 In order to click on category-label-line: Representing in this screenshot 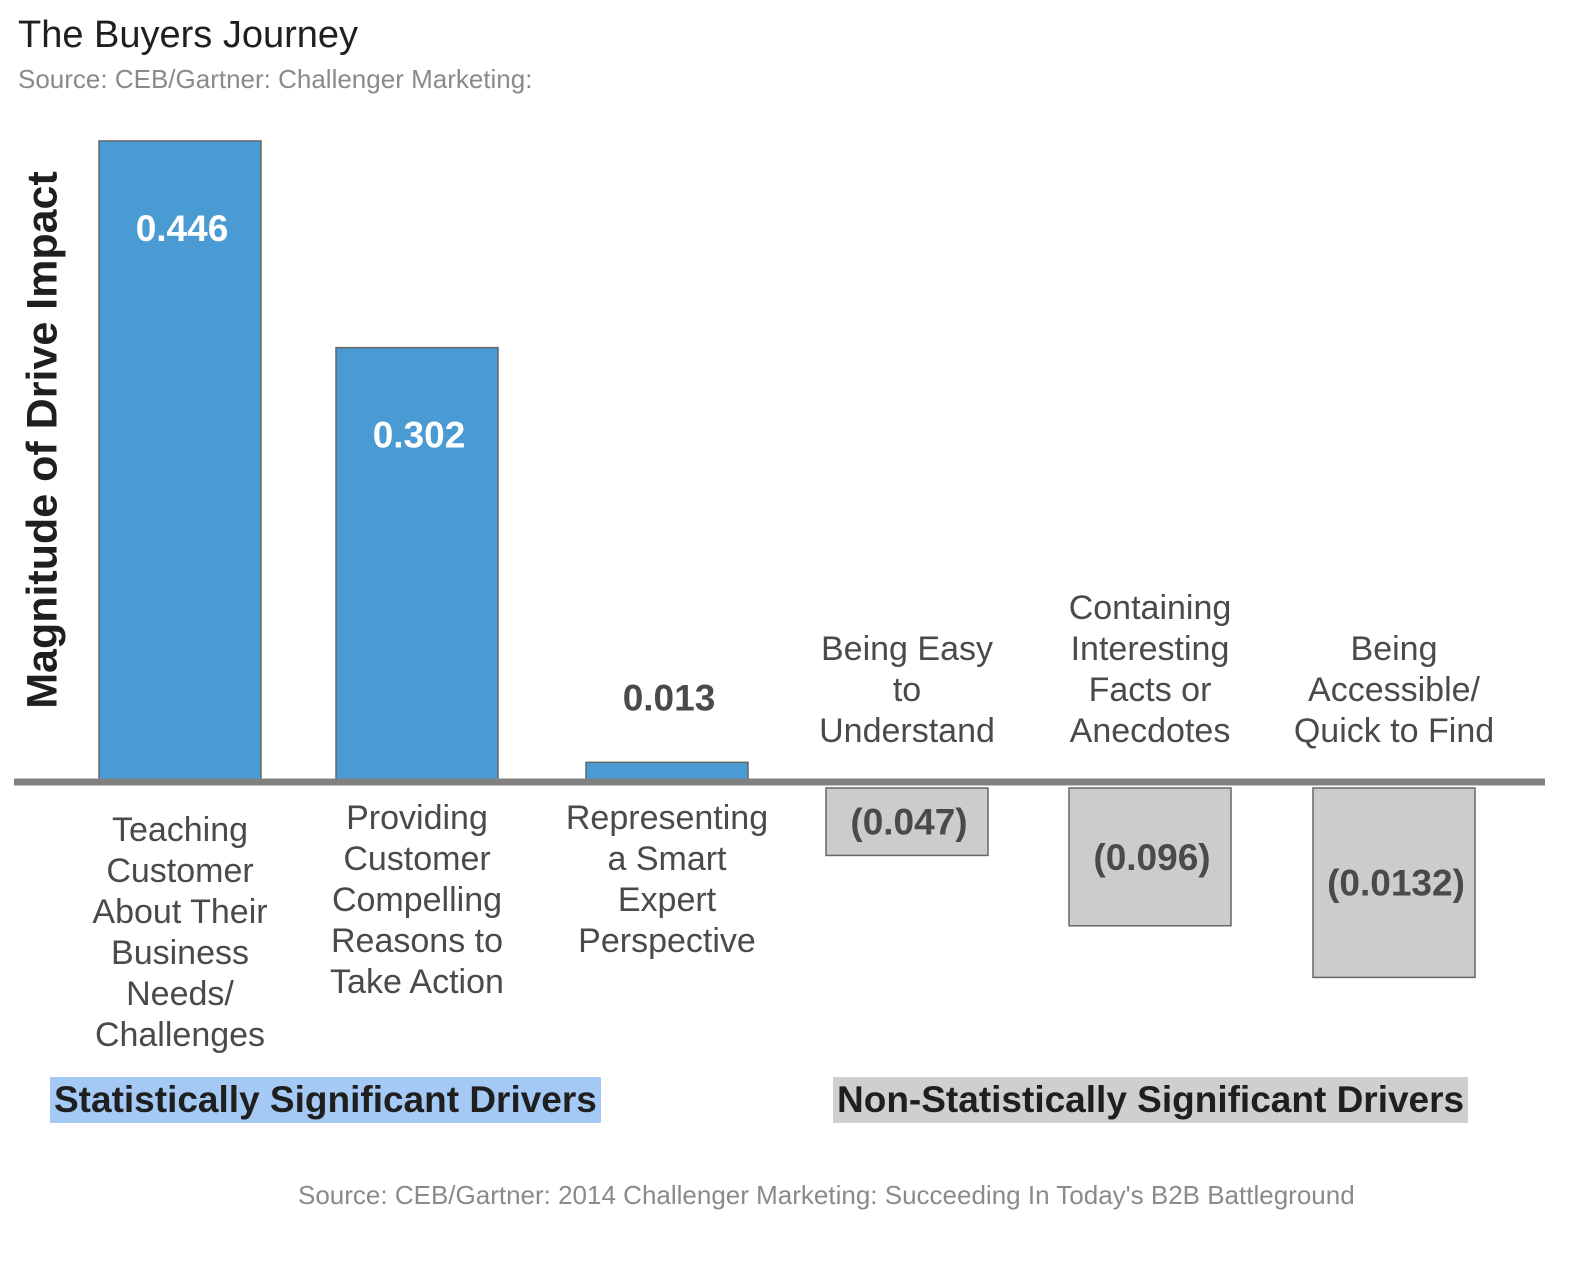, I will do `click(667, 818)`.